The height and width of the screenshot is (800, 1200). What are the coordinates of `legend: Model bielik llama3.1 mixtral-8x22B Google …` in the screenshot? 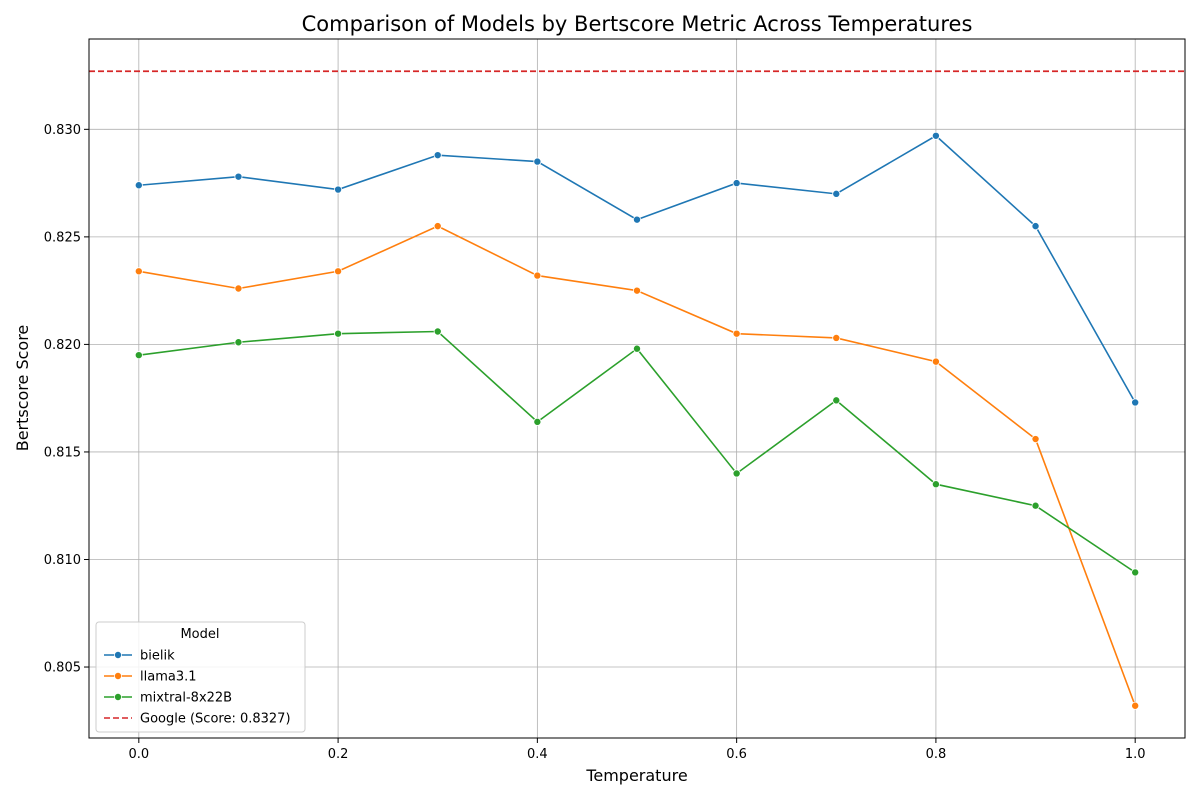 It's located at (200, 677).